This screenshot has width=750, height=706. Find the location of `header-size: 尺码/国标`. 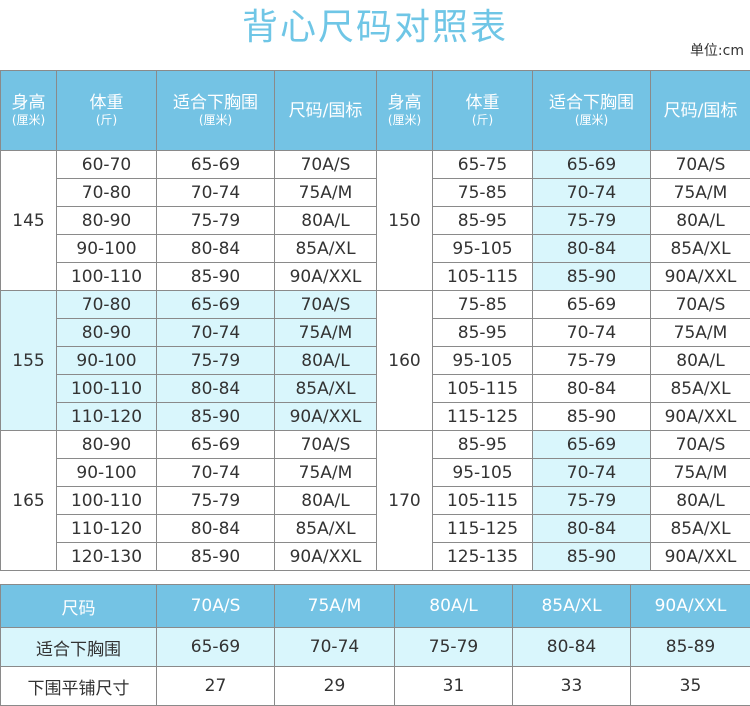

header-size: 尺码/国标 is located at coordinates (700, 111).